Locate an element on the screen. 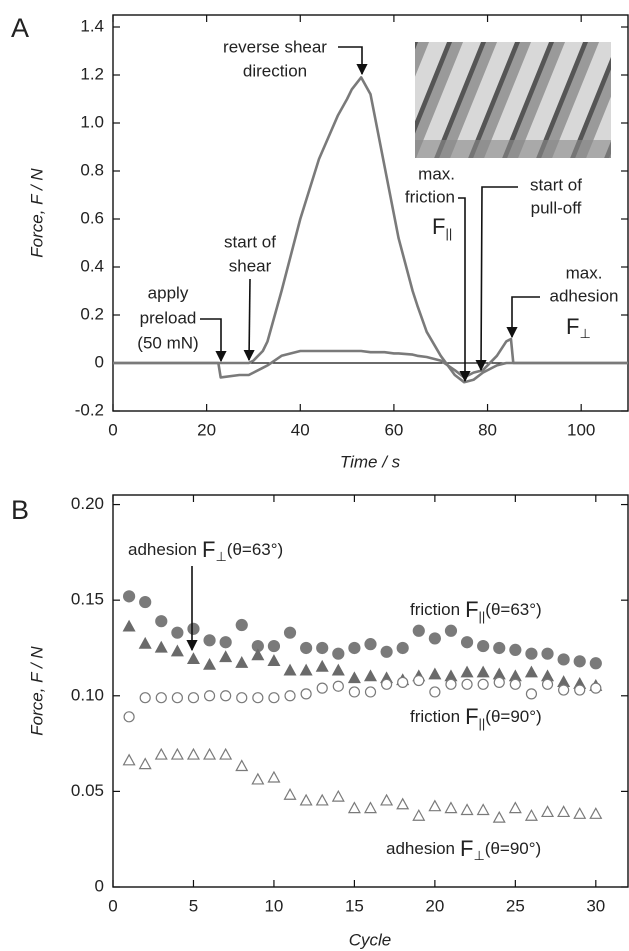 The width and height of the screenshot is (629, 951). y-tick-label: 1.2 is located at coordinates (92, 73).